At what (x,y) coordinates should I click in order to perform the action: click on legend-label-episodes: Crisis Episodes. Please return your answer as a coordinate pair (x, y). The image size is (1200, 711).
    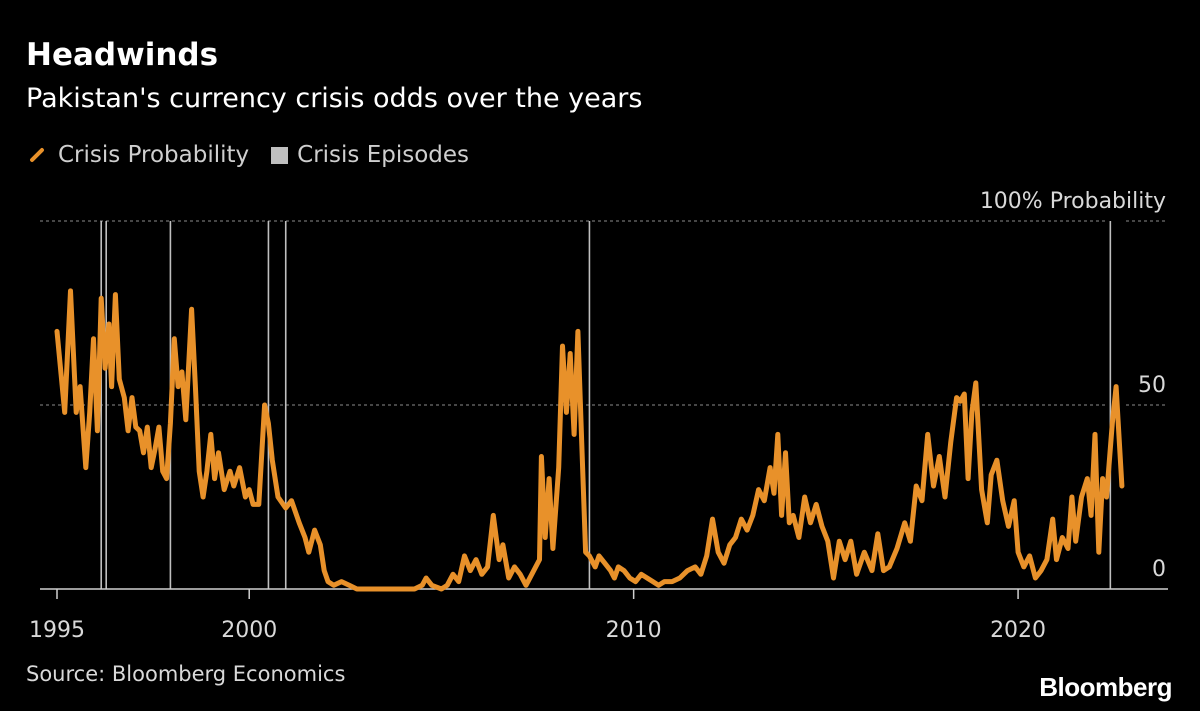
    Looking at the image, I should click on (383, 155).